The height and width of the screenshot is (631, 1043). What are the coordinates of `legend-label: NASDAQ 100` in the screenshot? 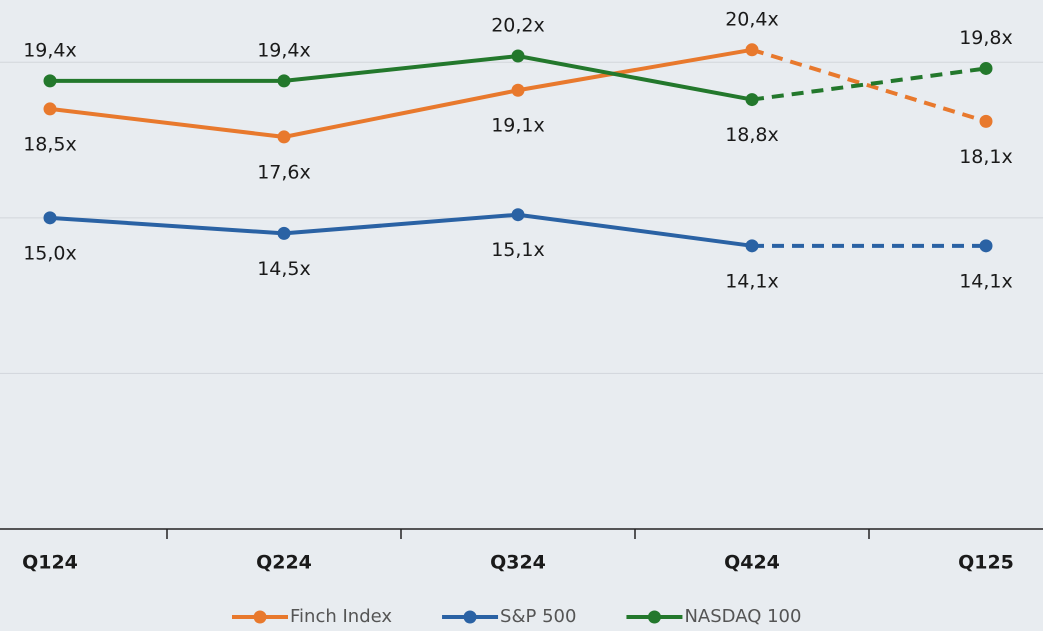 It's located at (742, 616).